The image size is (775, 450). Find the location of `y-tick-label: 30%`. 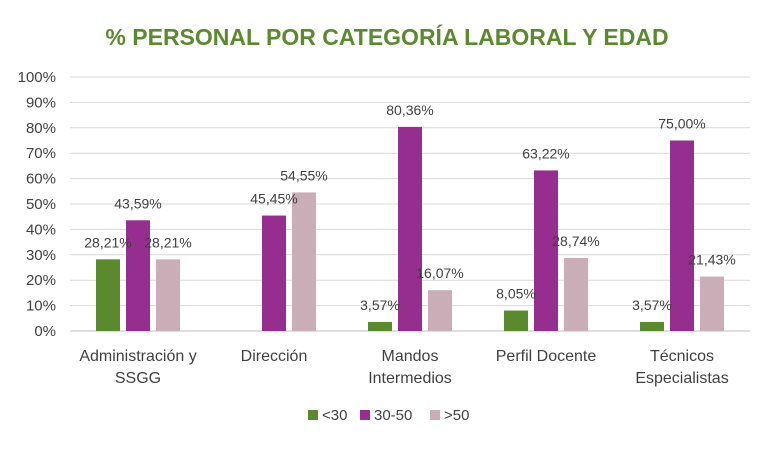

y-tick-label: 30% is located at coordinates (41, 255).